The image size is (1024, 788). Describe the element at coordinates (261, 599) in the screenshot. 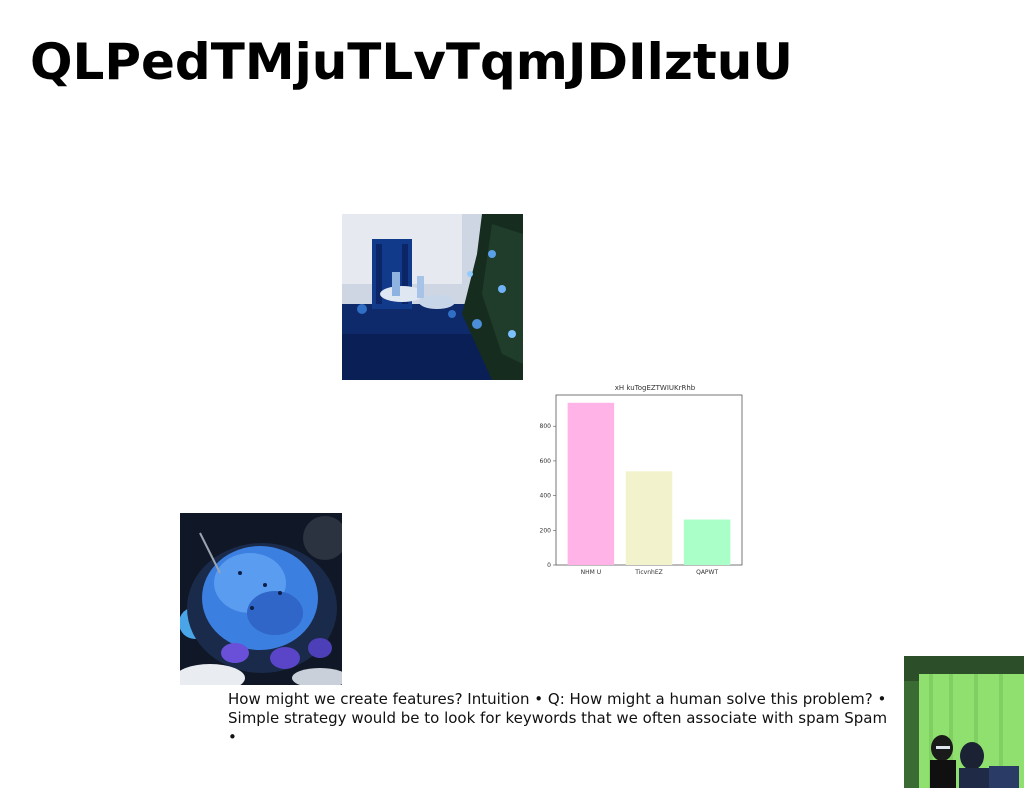

I see `turkey-platter-photo` at that location.